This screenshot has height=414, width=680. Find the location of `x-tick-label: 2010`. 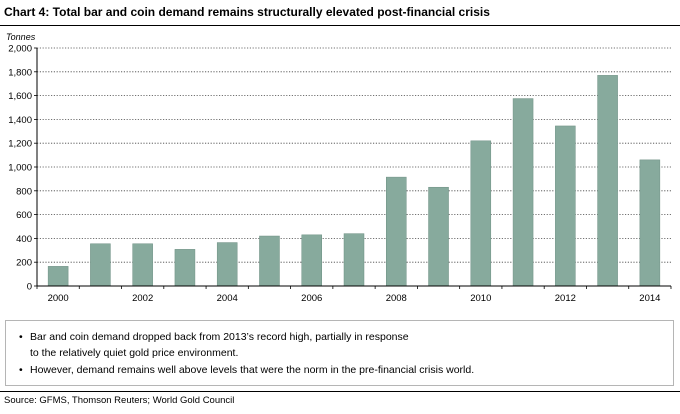

x-tick-label: 2010 is located at coordinates (480, 298).